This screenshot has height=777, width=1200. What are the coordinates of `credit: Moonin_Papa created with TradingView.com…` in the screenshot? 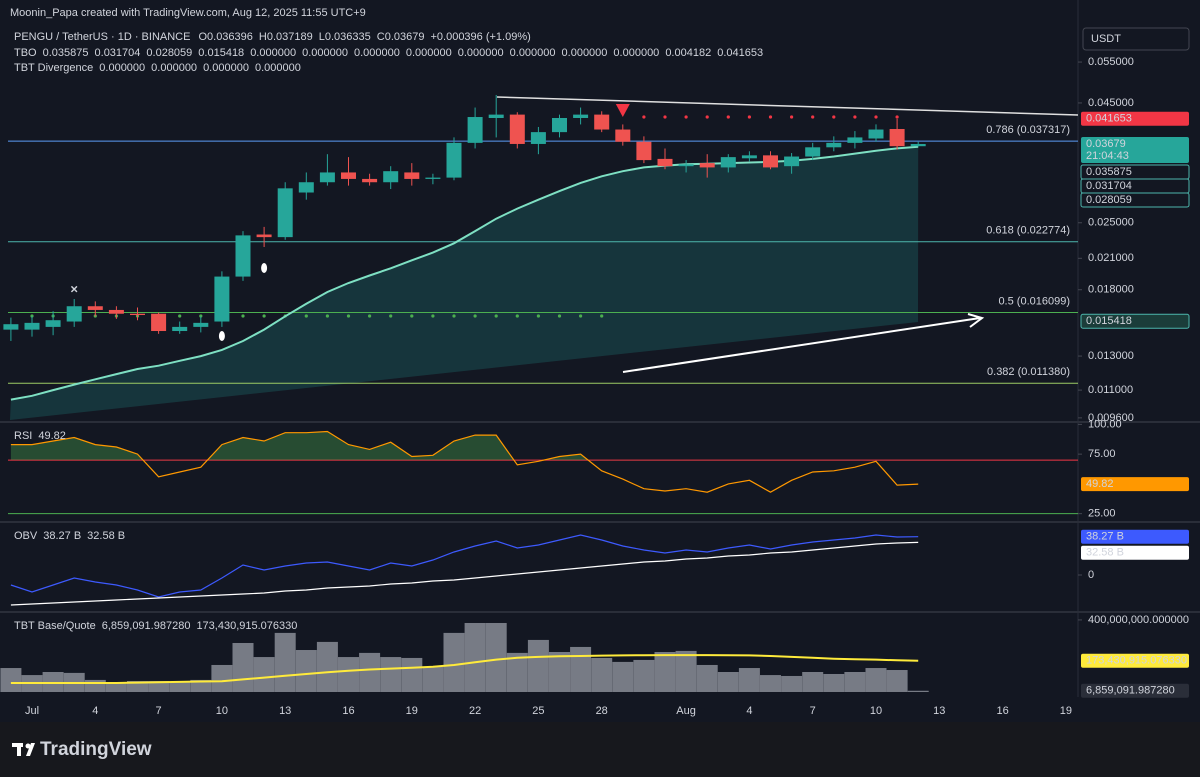 It's located at (188, 13).